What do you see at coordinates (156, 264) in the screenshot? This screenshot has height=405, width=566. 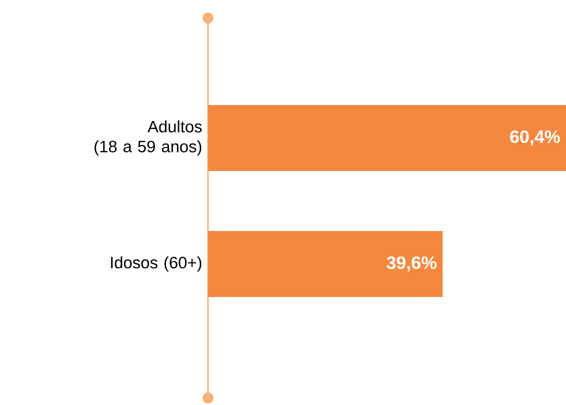 I see `y-tick-label: Idosos (60+)` at bounding box center [156, 264].